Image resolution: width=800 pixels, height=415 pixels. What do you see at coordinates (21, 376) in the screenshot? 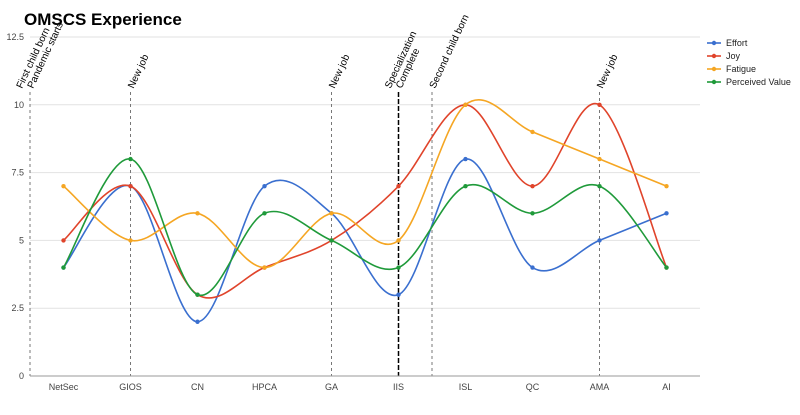
I see `y-tick-label: 0` at bounding box center [21, 376].